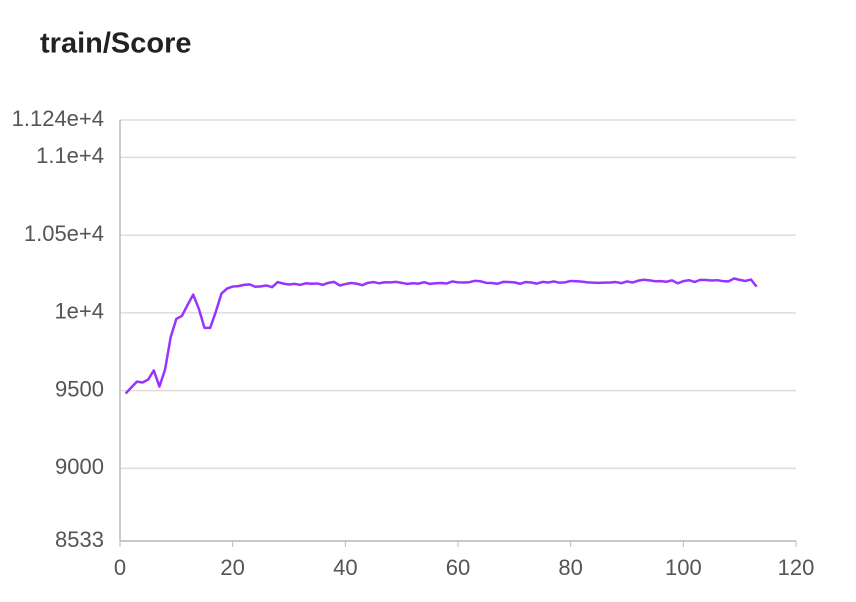 The height and width of the screenshot is (602, 856). What do you see at coordinates (796, 567) in the screenshot?
I see `x-tick-label: 120` at bounding box center [796, 567].